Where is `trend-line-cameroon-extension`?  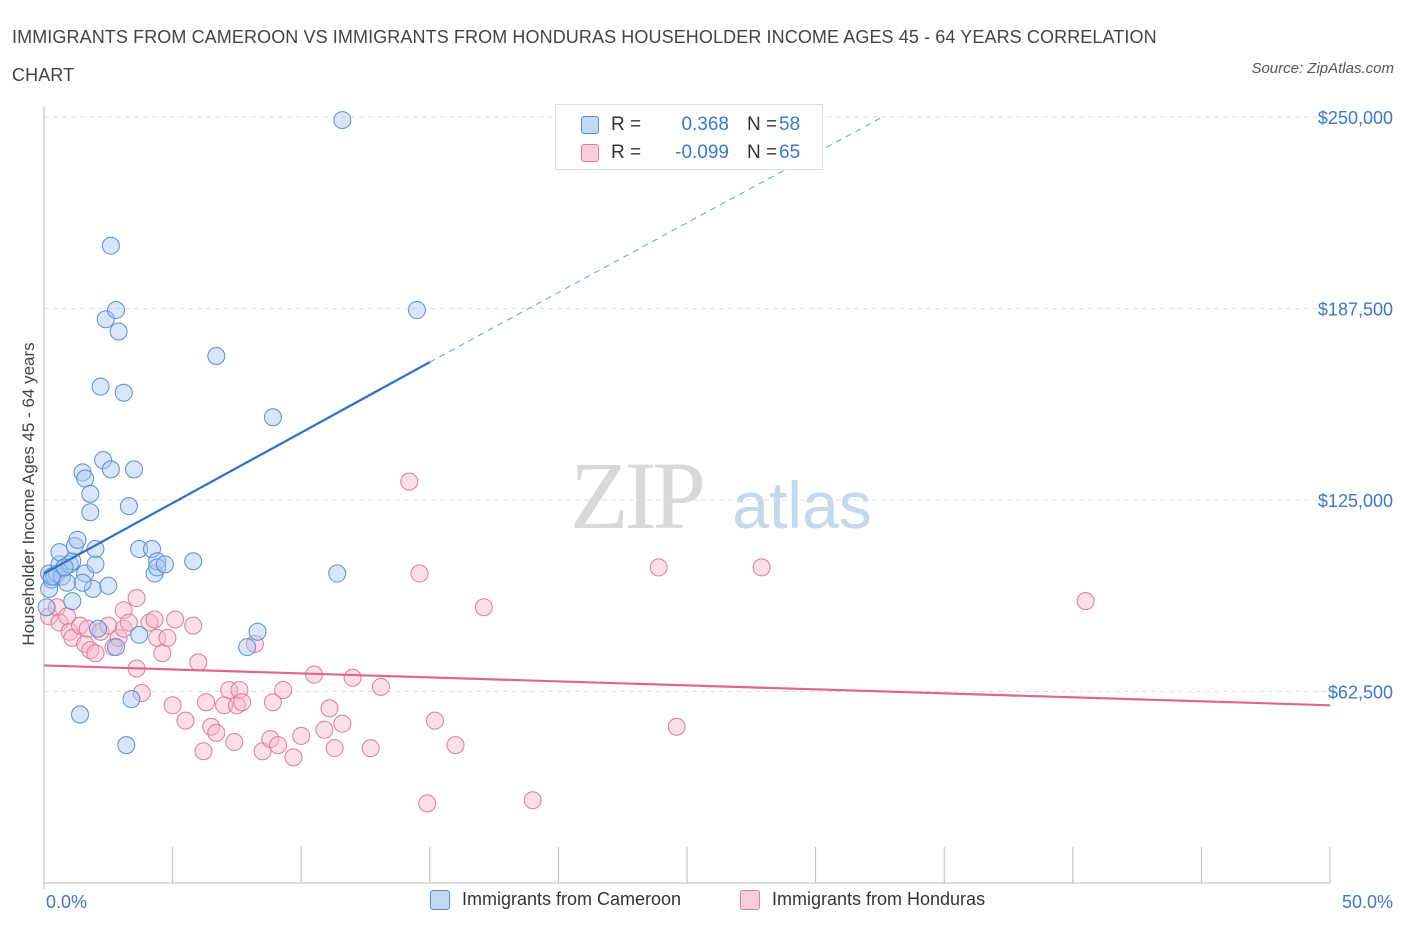 trend-line-cameroon-extension is located at coordinates (656, 239).